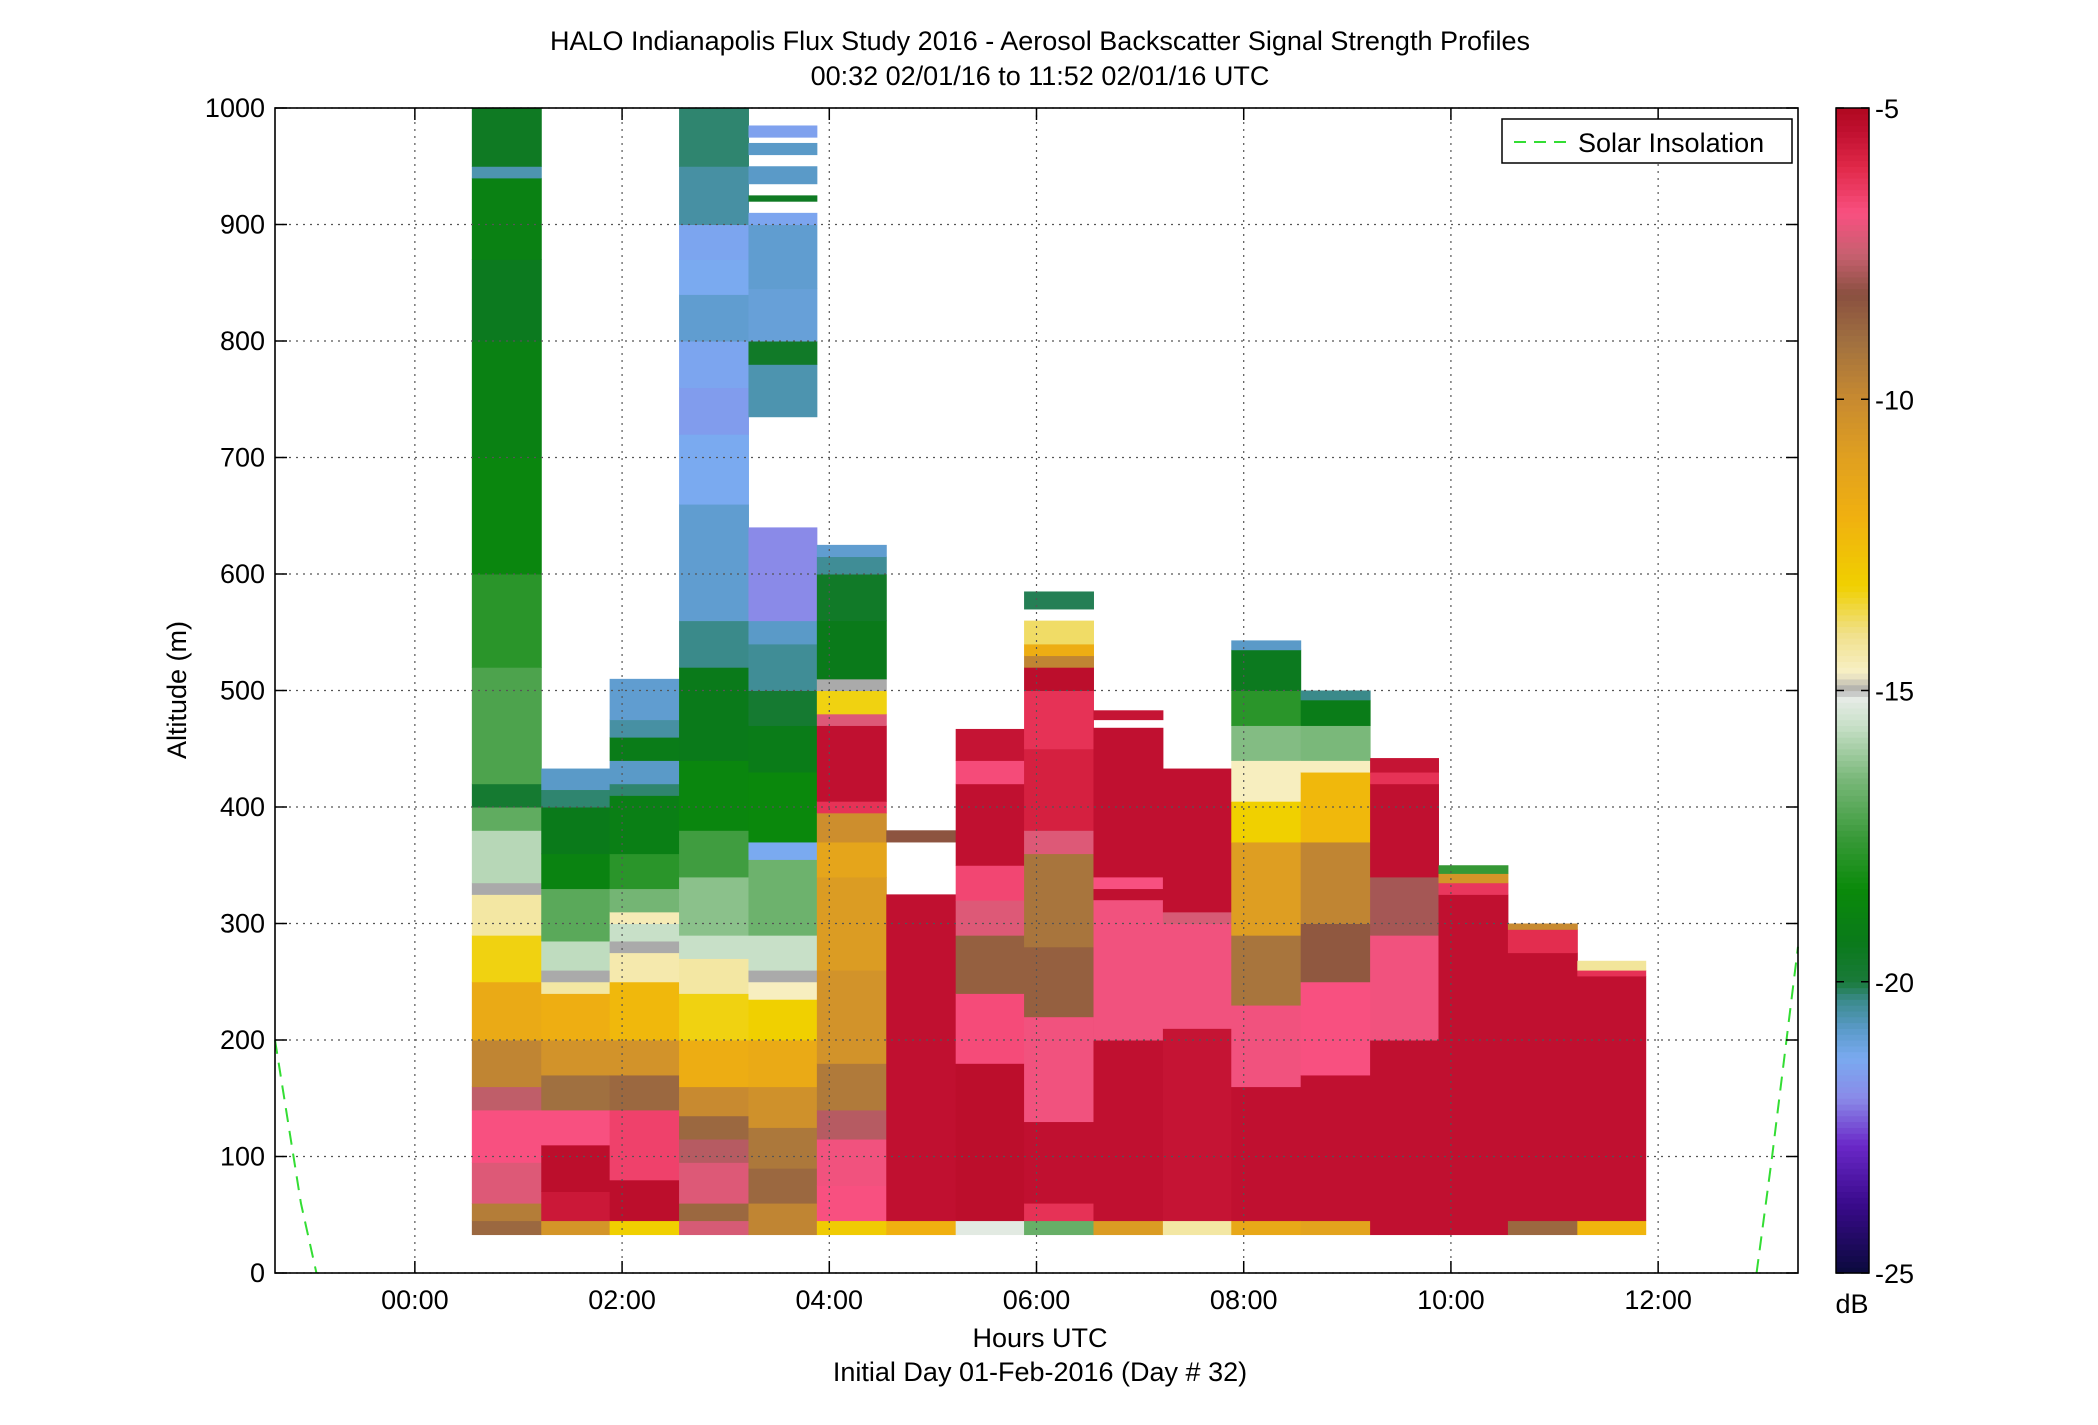 The height and width of the screenshot is (1425, 2098). Describe the element at coordinates (242, 574) in the screenshot. I see `y-tick-label: 600` at that location.